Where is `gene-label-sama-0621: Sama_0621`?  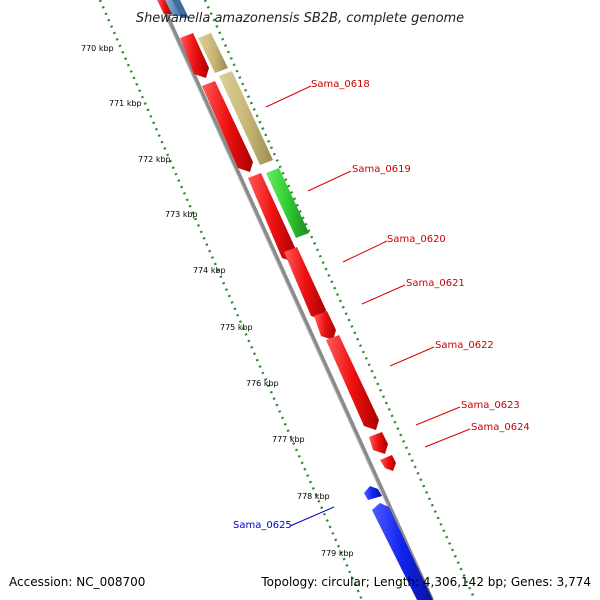 gene-label-sama-0621: Sama_0621 is located at coordinates (435, 283).